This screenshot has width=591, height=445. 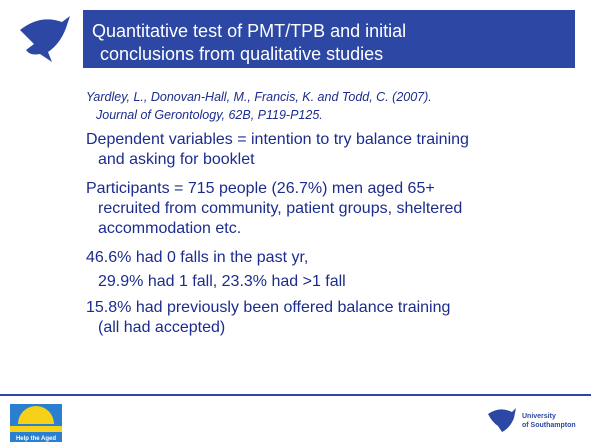 I want to click on citation-line: Journal of Gerontology, 62B, P119-P125., so click(x=209, y=115).